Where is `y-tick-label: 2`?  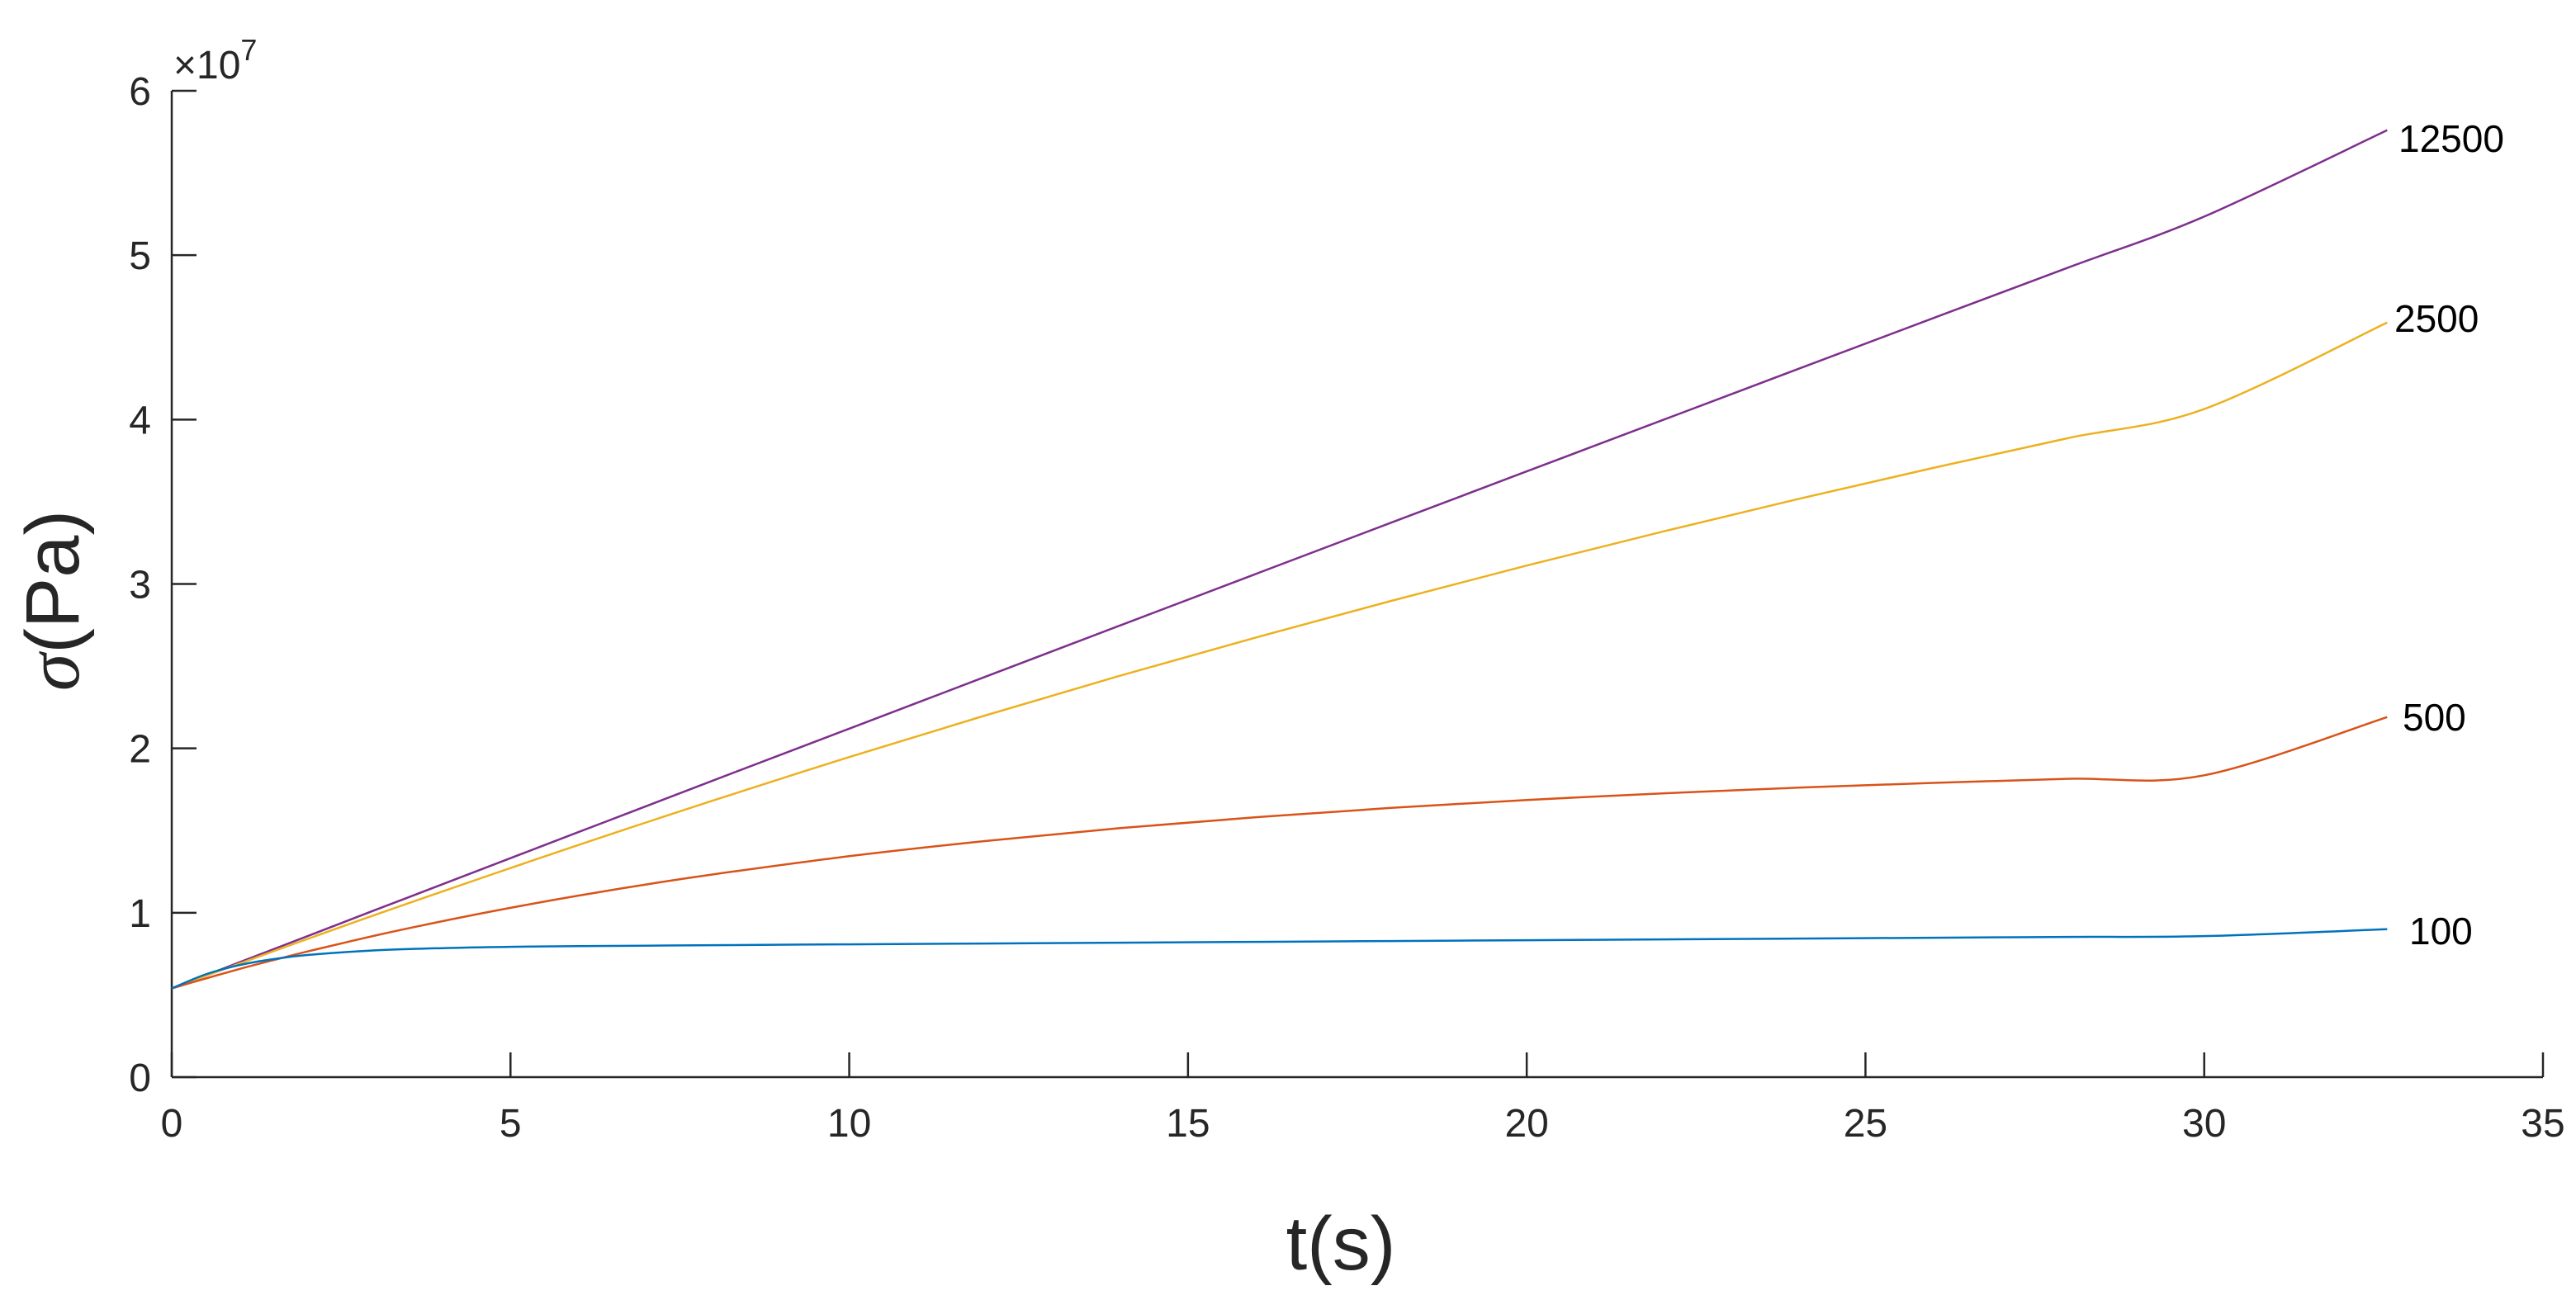 y-tick-label: 2 is located at coordinates (140, 750).